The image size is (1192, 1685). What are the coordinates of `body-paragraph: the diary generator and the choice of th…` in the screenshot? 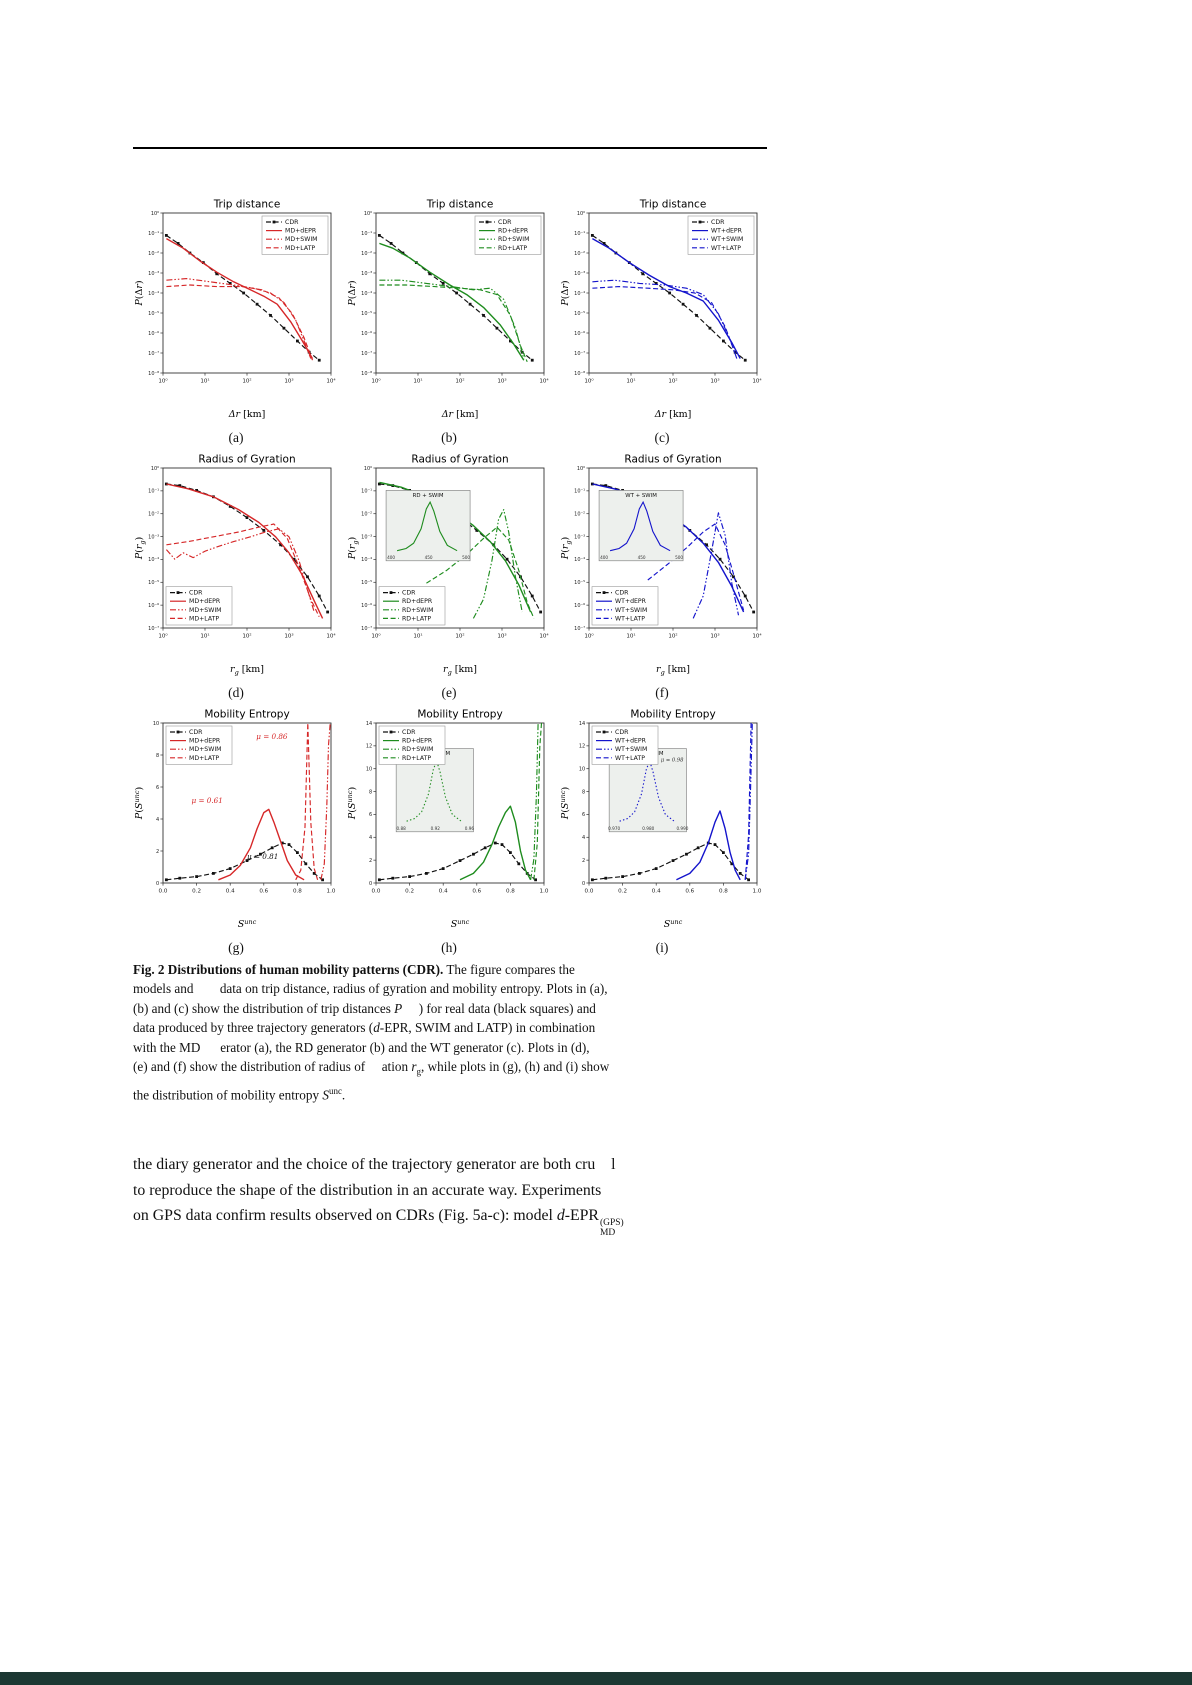 It's located at (450, 1195).